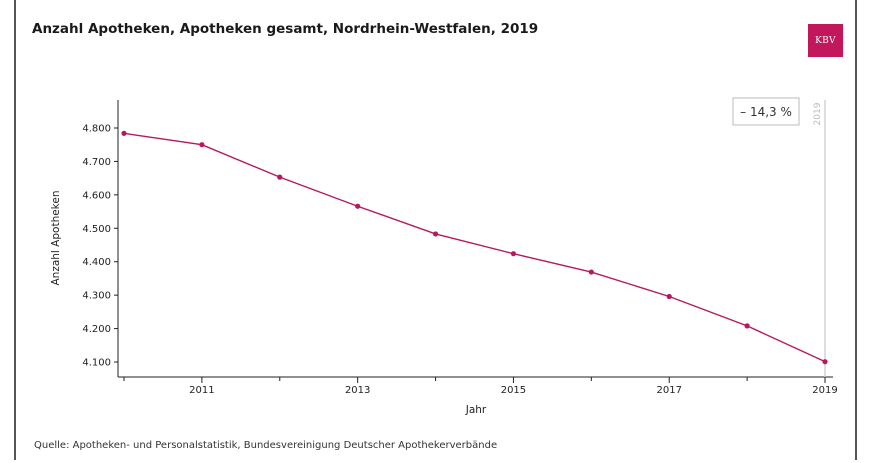 The image size is (872, 463). What do you see at coordinates (96, 195) in the screenshot?
I see `y-tick-label: 4.600` at bounding box center [96, 195].